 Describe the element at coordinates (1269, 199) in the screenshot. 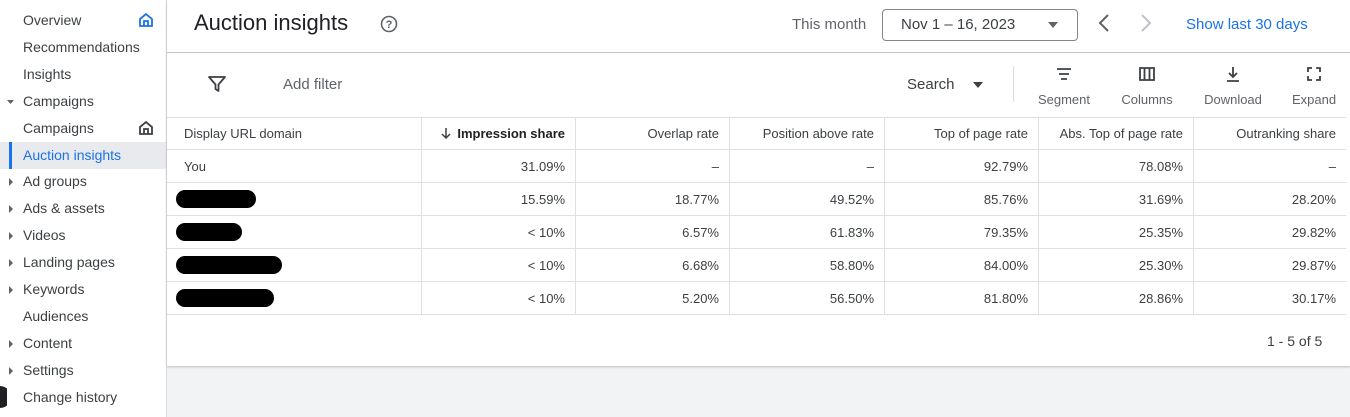

I see `cell: 28.20%` at that location.